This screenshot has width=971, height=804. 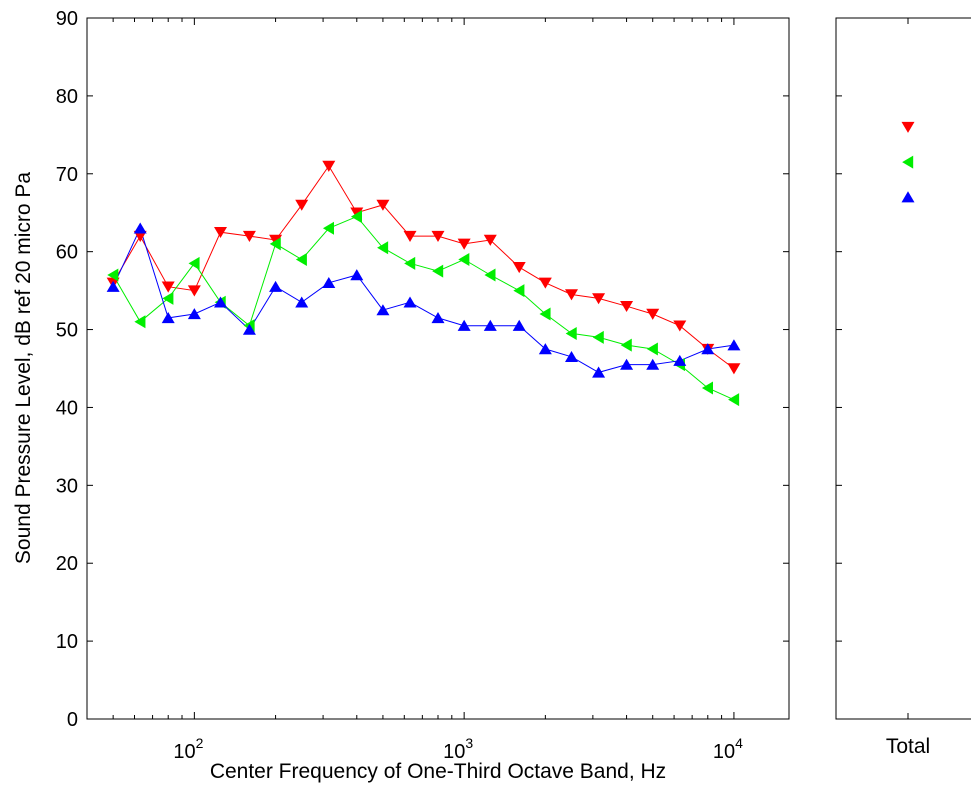 I want to click on total-markers, so click(x=908, y=162).